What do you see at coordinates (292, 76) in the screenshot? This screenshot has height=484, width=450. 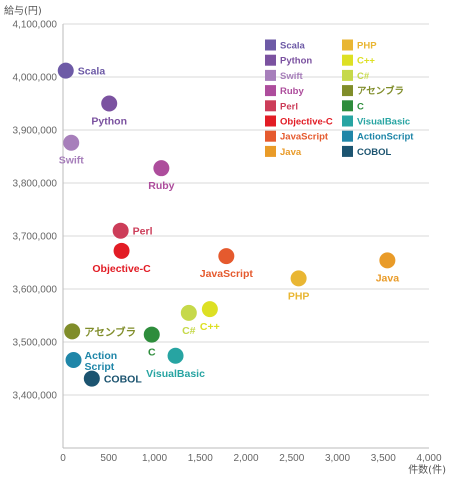 I see `legend-label: Swift` at bounding box center [292, 76].